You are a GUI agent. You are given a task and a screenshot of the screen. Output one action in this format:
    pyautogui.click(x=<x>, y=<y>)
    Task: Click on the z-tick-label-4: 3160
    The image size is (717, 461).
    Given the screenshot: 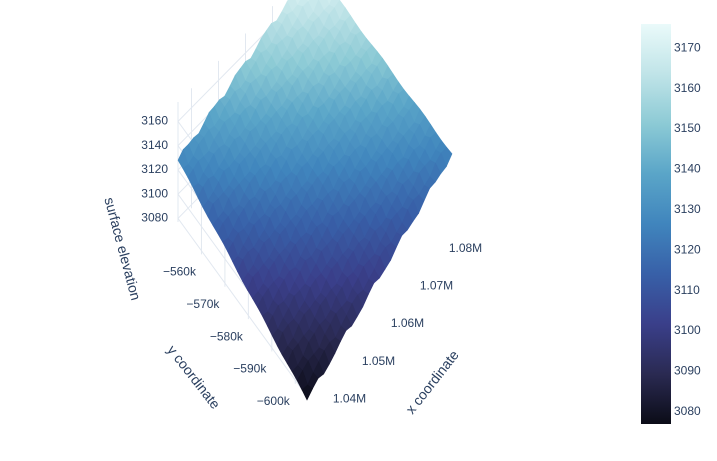 What is the action you would take?
    pyautogui.click(x=154, y=121)
    